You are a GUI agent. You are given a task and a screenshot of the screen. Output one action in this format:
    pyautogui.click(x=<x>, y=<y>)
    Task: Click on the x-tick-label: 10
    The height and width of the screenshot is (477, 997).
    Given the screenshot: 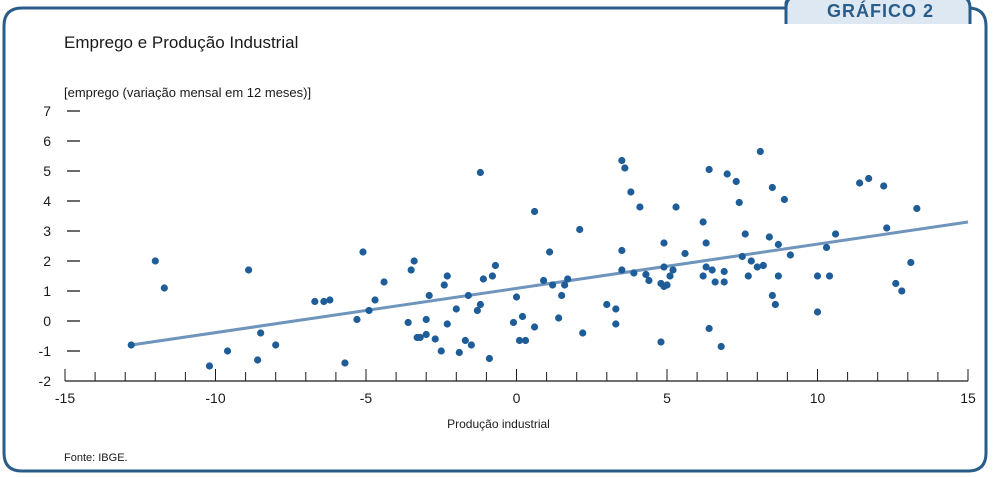 What is the action you would take?
    pyautogui.click(x=818, y=398)
    